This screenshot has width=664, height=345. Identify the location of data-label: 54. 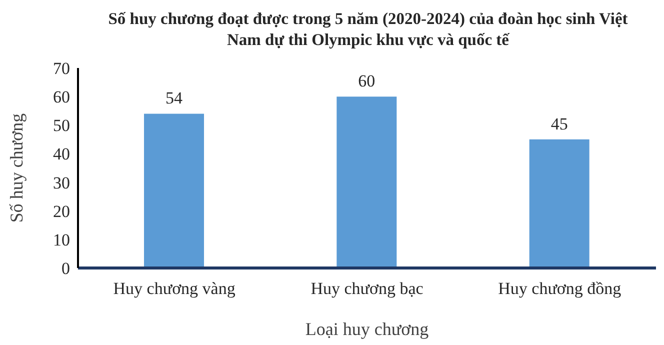
(174, 98).